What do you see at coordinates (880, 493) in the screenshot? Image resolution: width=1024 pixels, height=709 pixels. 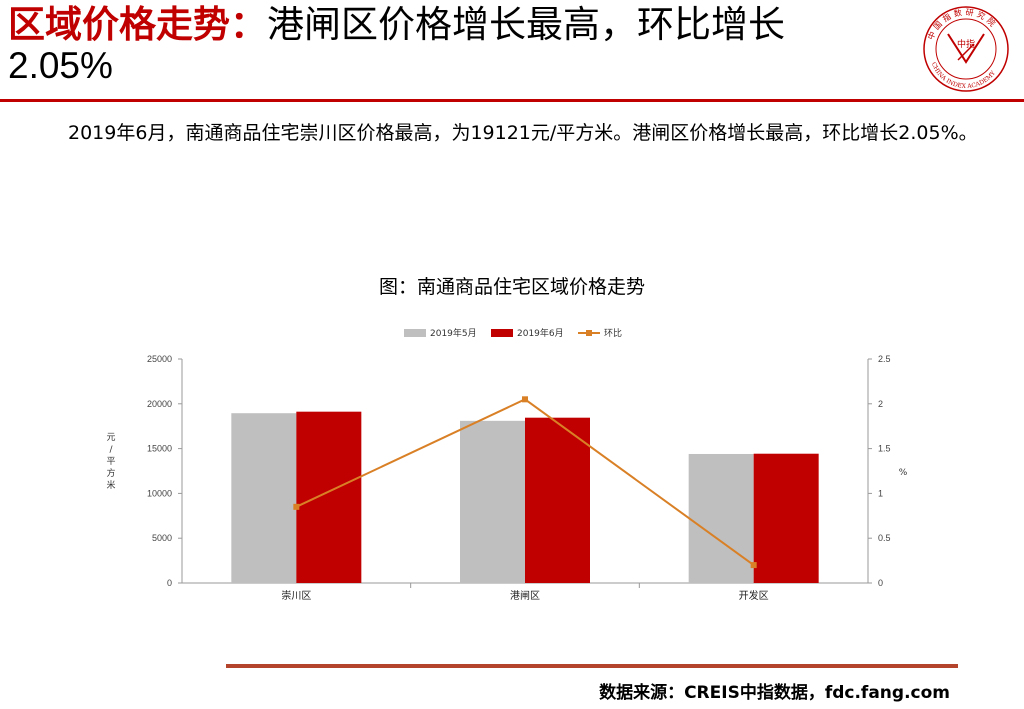 I see `y-right-tick-label: 1` at bounding box center [880, 493].